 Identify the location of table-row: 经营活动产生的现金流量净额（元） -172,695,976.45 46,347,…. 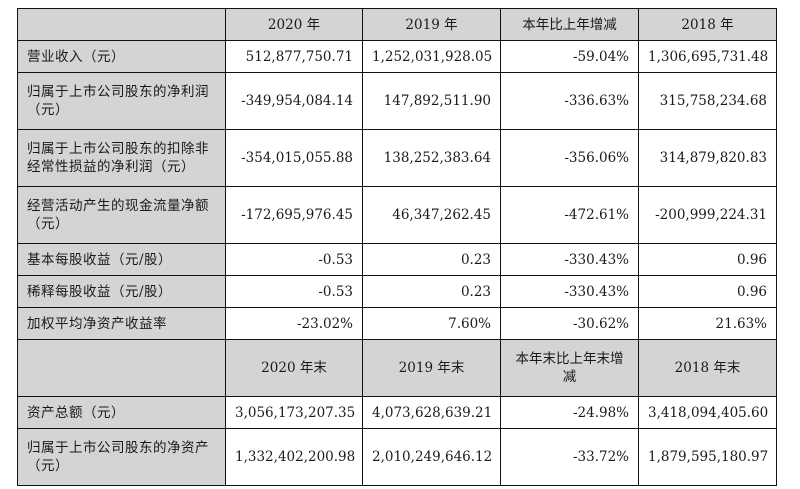
(397, 215).